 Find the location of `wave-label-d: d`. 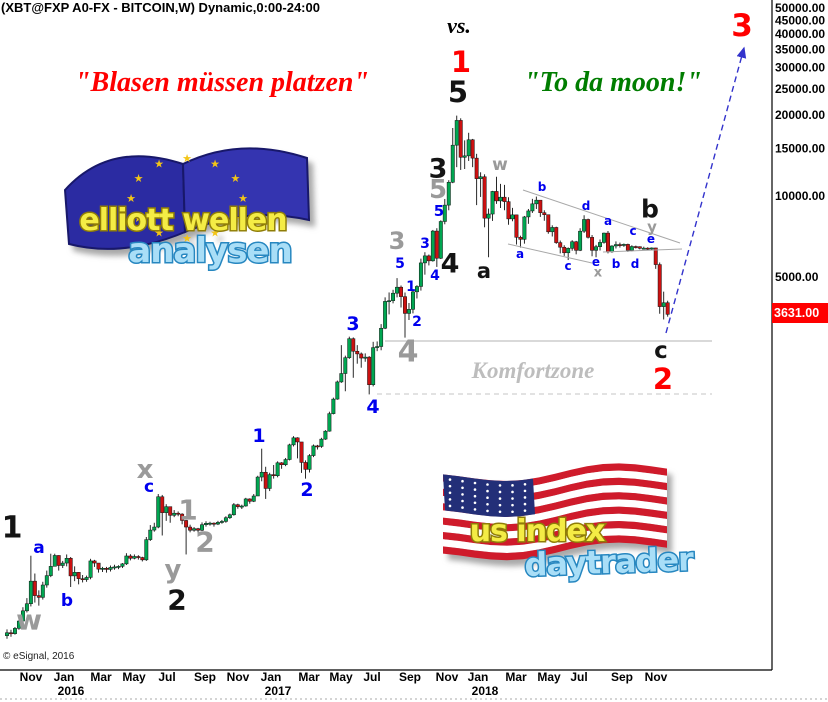

wave-label-d: d is located at coordinates (635, 264).